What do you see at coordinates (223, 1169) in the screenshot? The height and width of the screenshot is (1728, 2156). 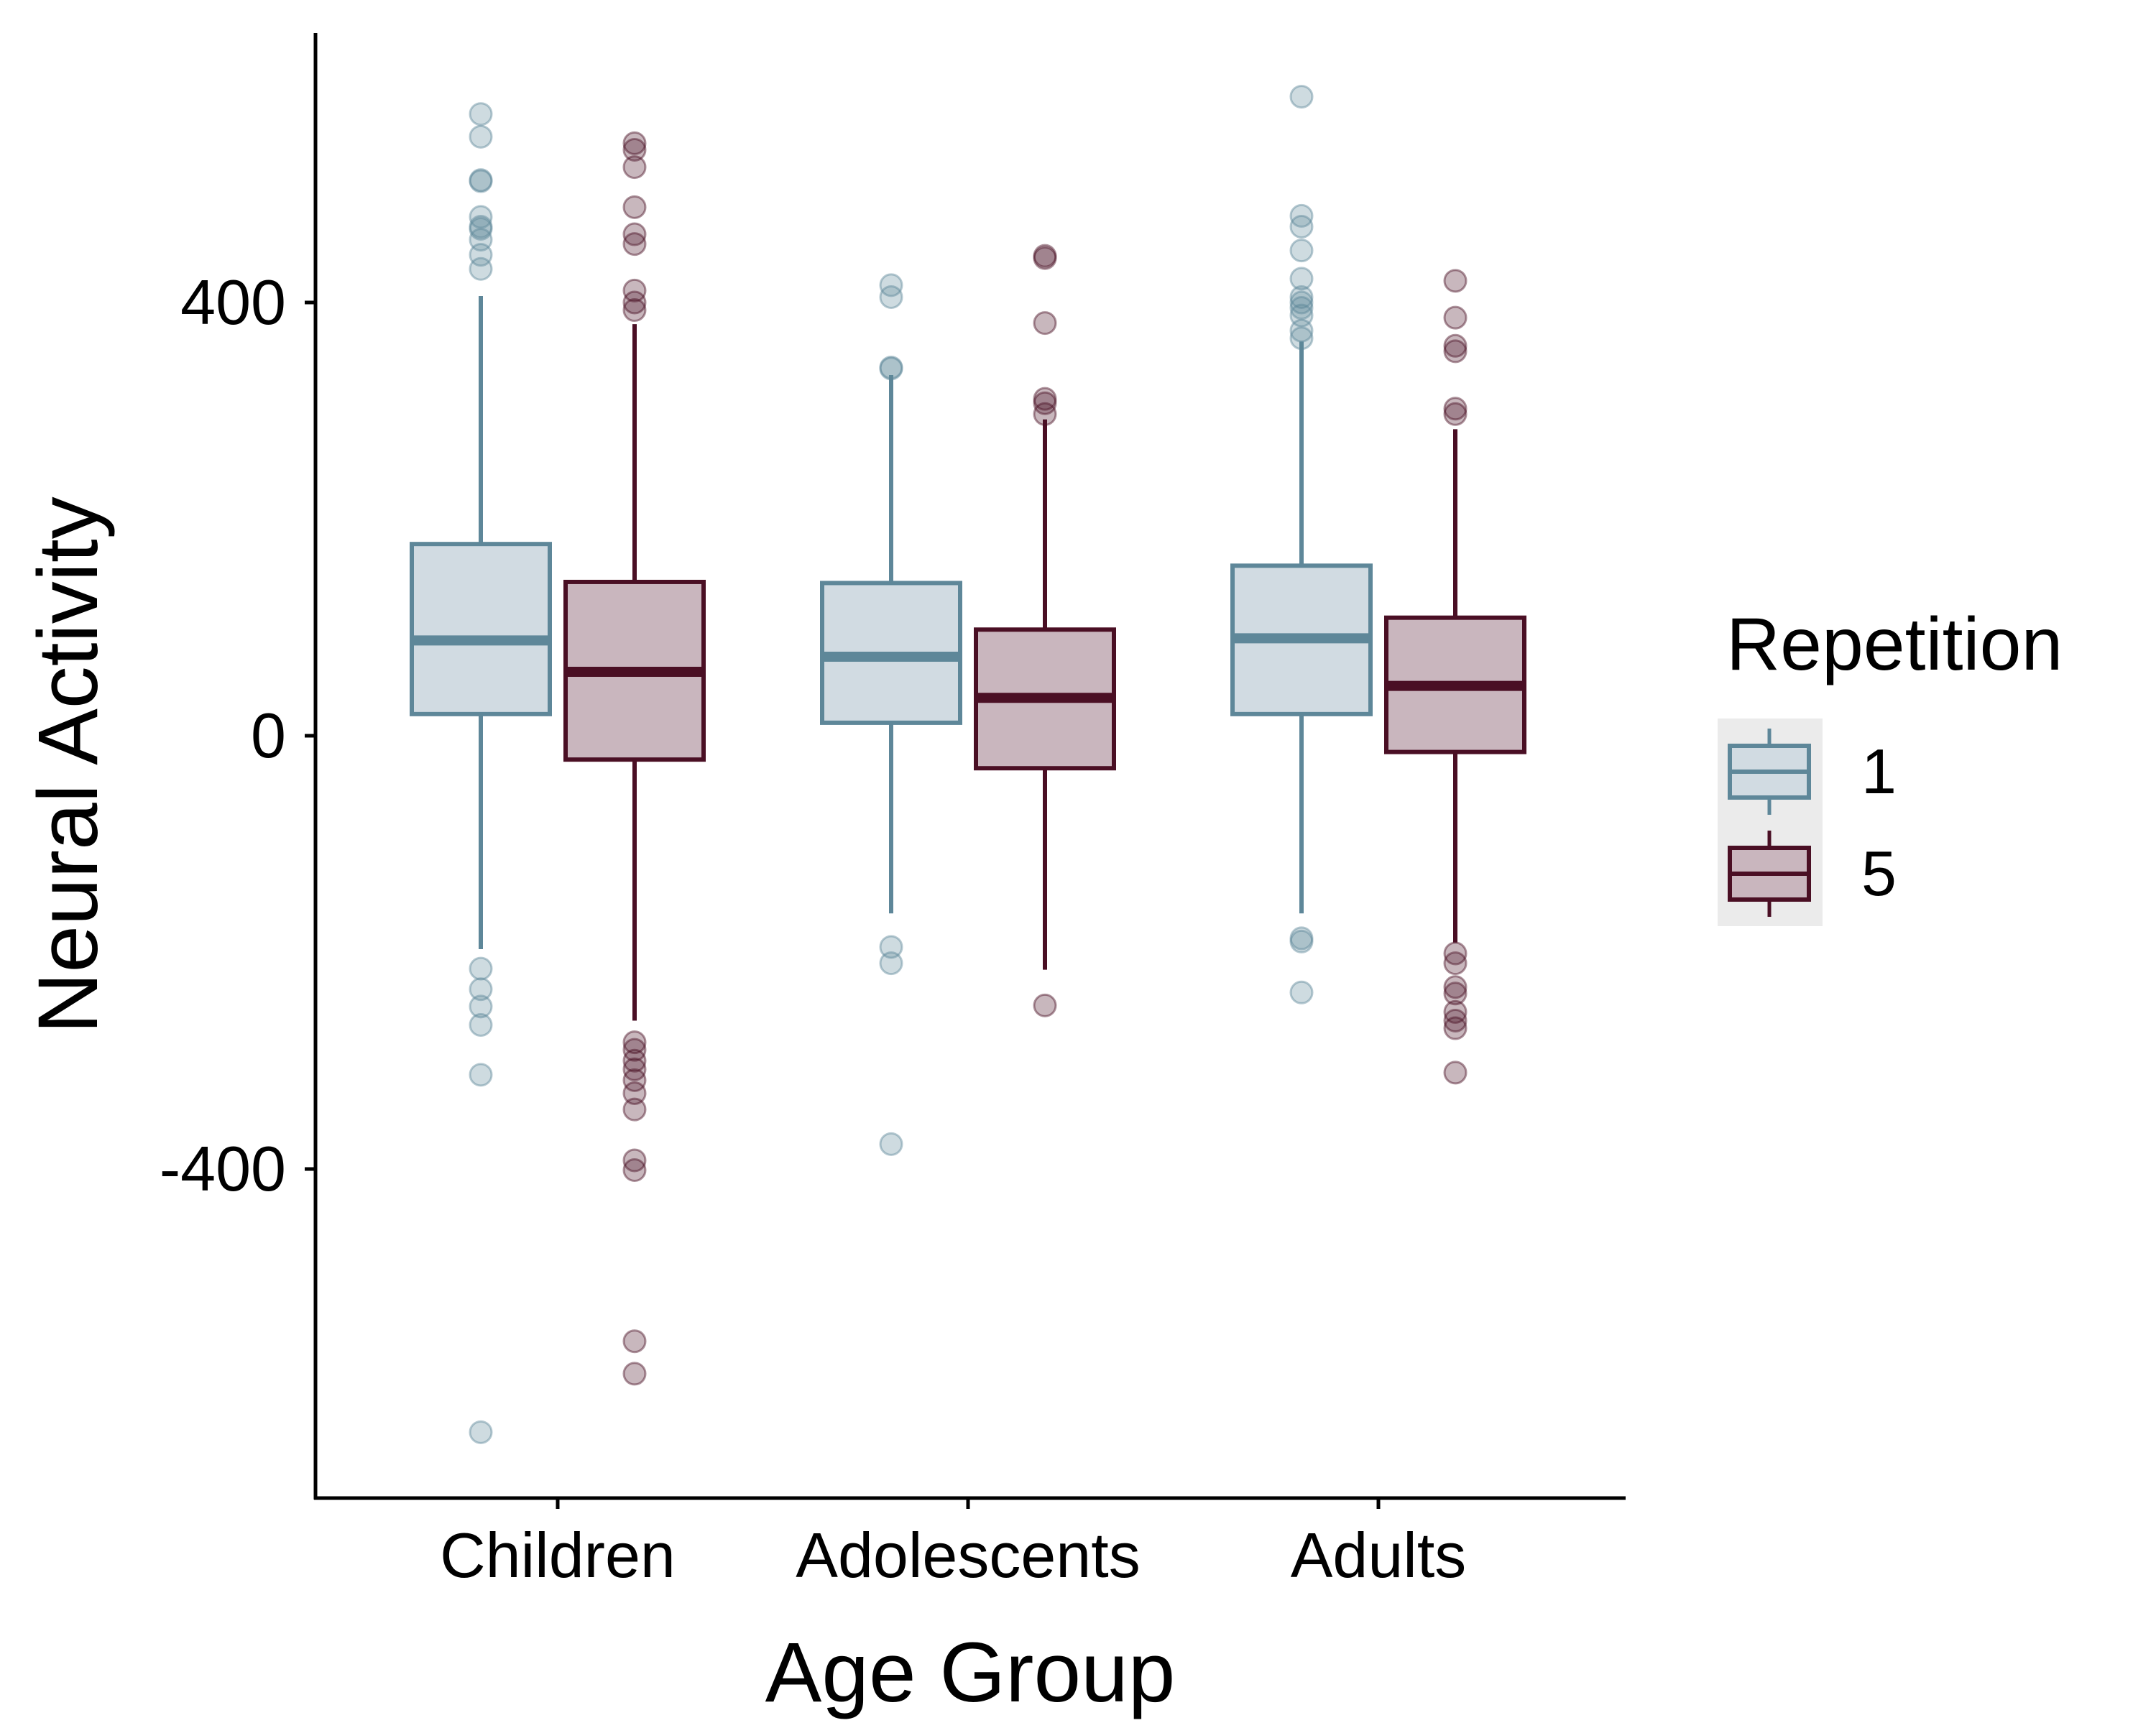 I see `y-tick-label: -400` at bounding box center [223, 1169].